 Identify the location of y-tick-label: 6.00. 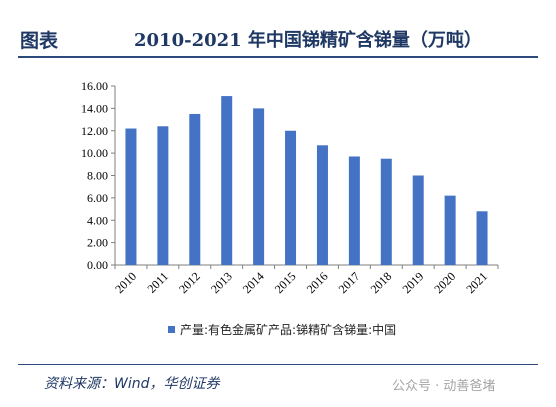
(97, 198).